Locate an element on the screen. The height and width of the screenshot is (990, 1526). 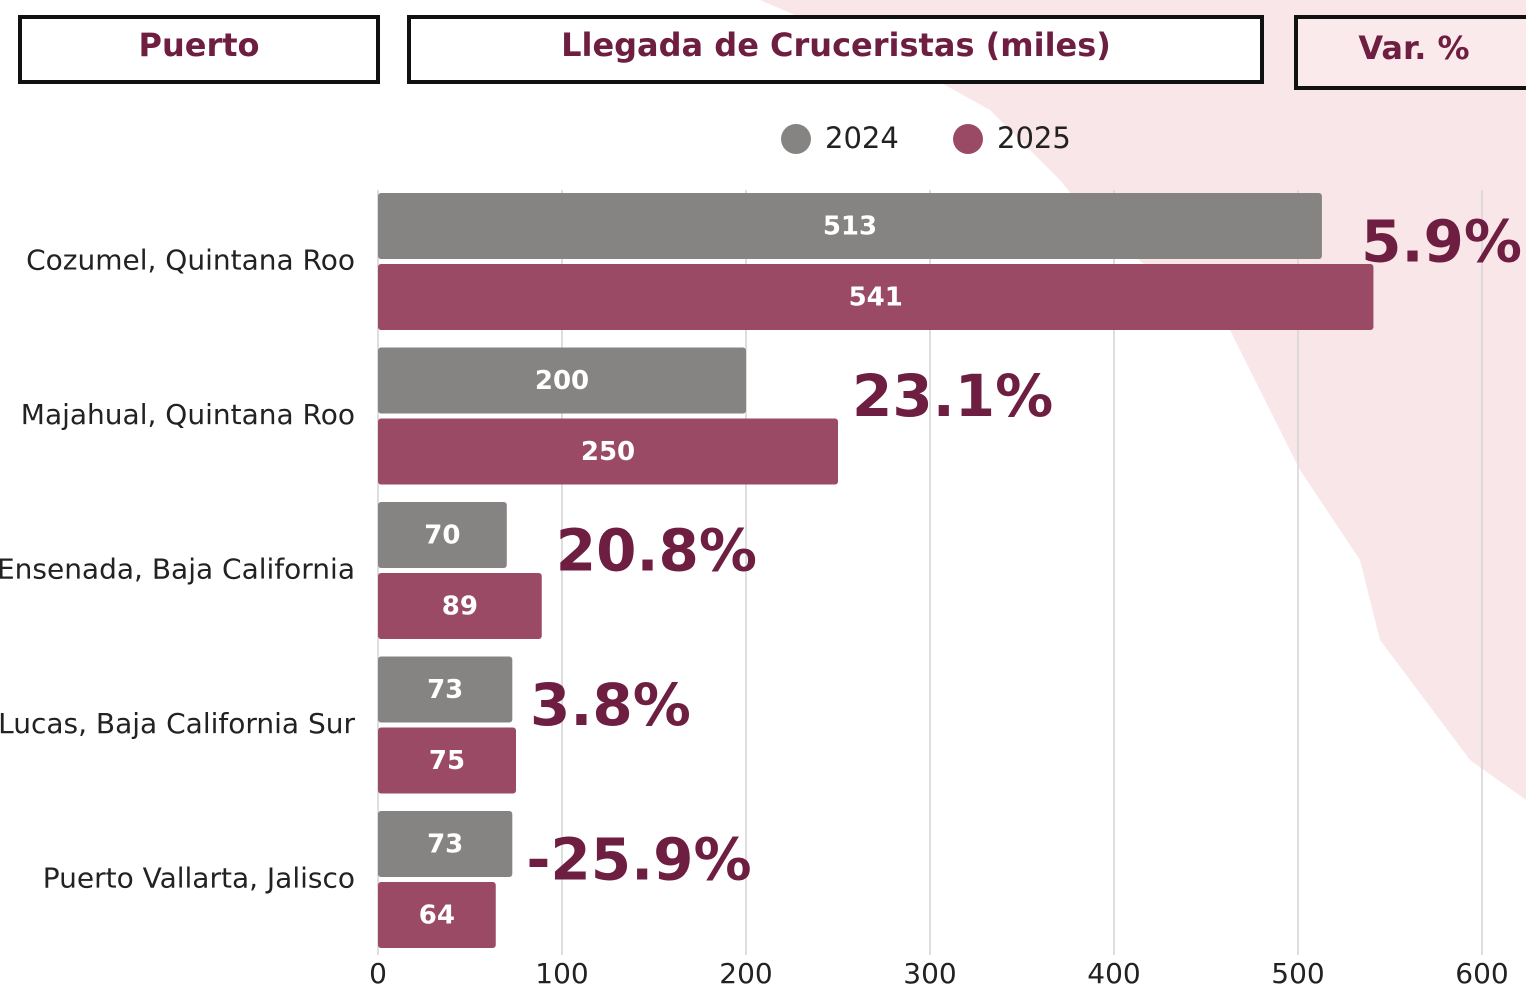
y-tick-label: Ensenada, Baja California is located at coordinates (177, 569).